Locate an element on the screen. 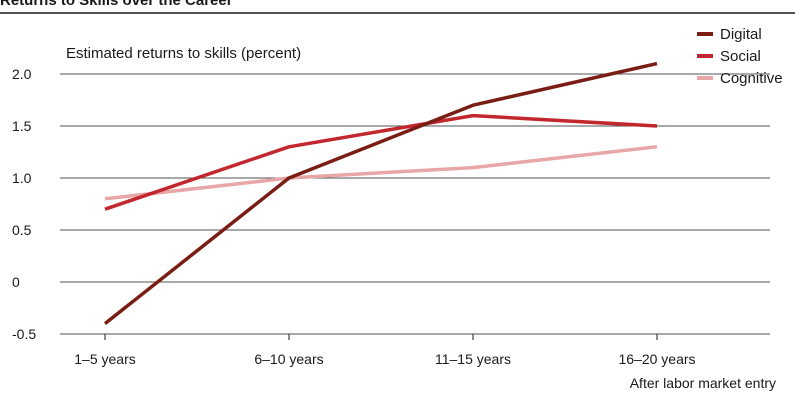 The image size is (795, 394). y-tick-label: 1.5 is located at coordinates (22, 126).